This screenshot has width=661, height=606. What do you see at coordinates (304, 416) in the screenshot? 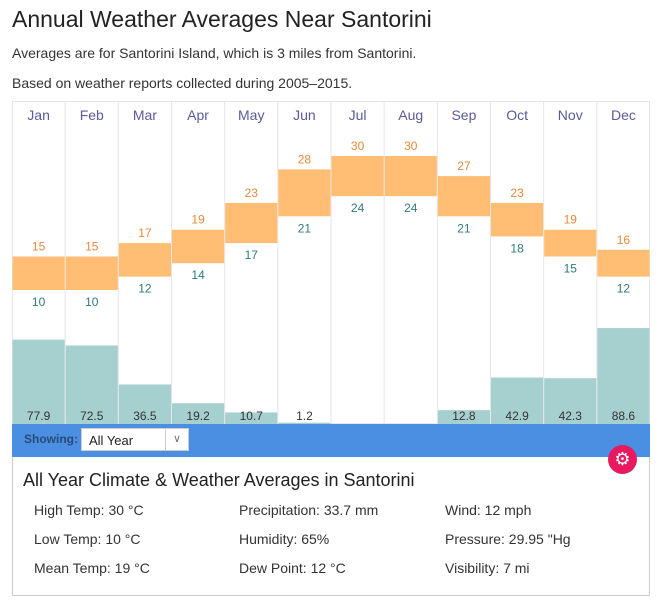
I see `rain-value-label: 1.2` at bounding box center [304, 416].